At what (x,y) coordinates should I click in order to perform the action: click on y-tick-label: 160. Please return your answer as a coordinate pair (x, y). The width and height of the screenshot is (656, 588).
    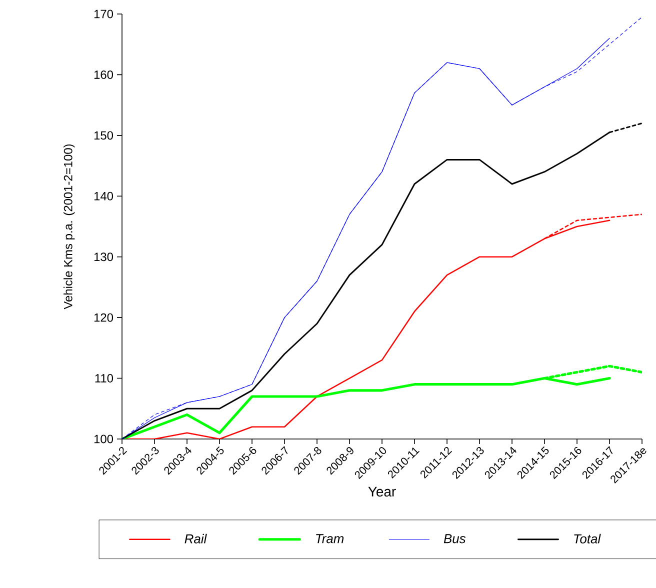
    Looking at the image, I should click on (104, 74).